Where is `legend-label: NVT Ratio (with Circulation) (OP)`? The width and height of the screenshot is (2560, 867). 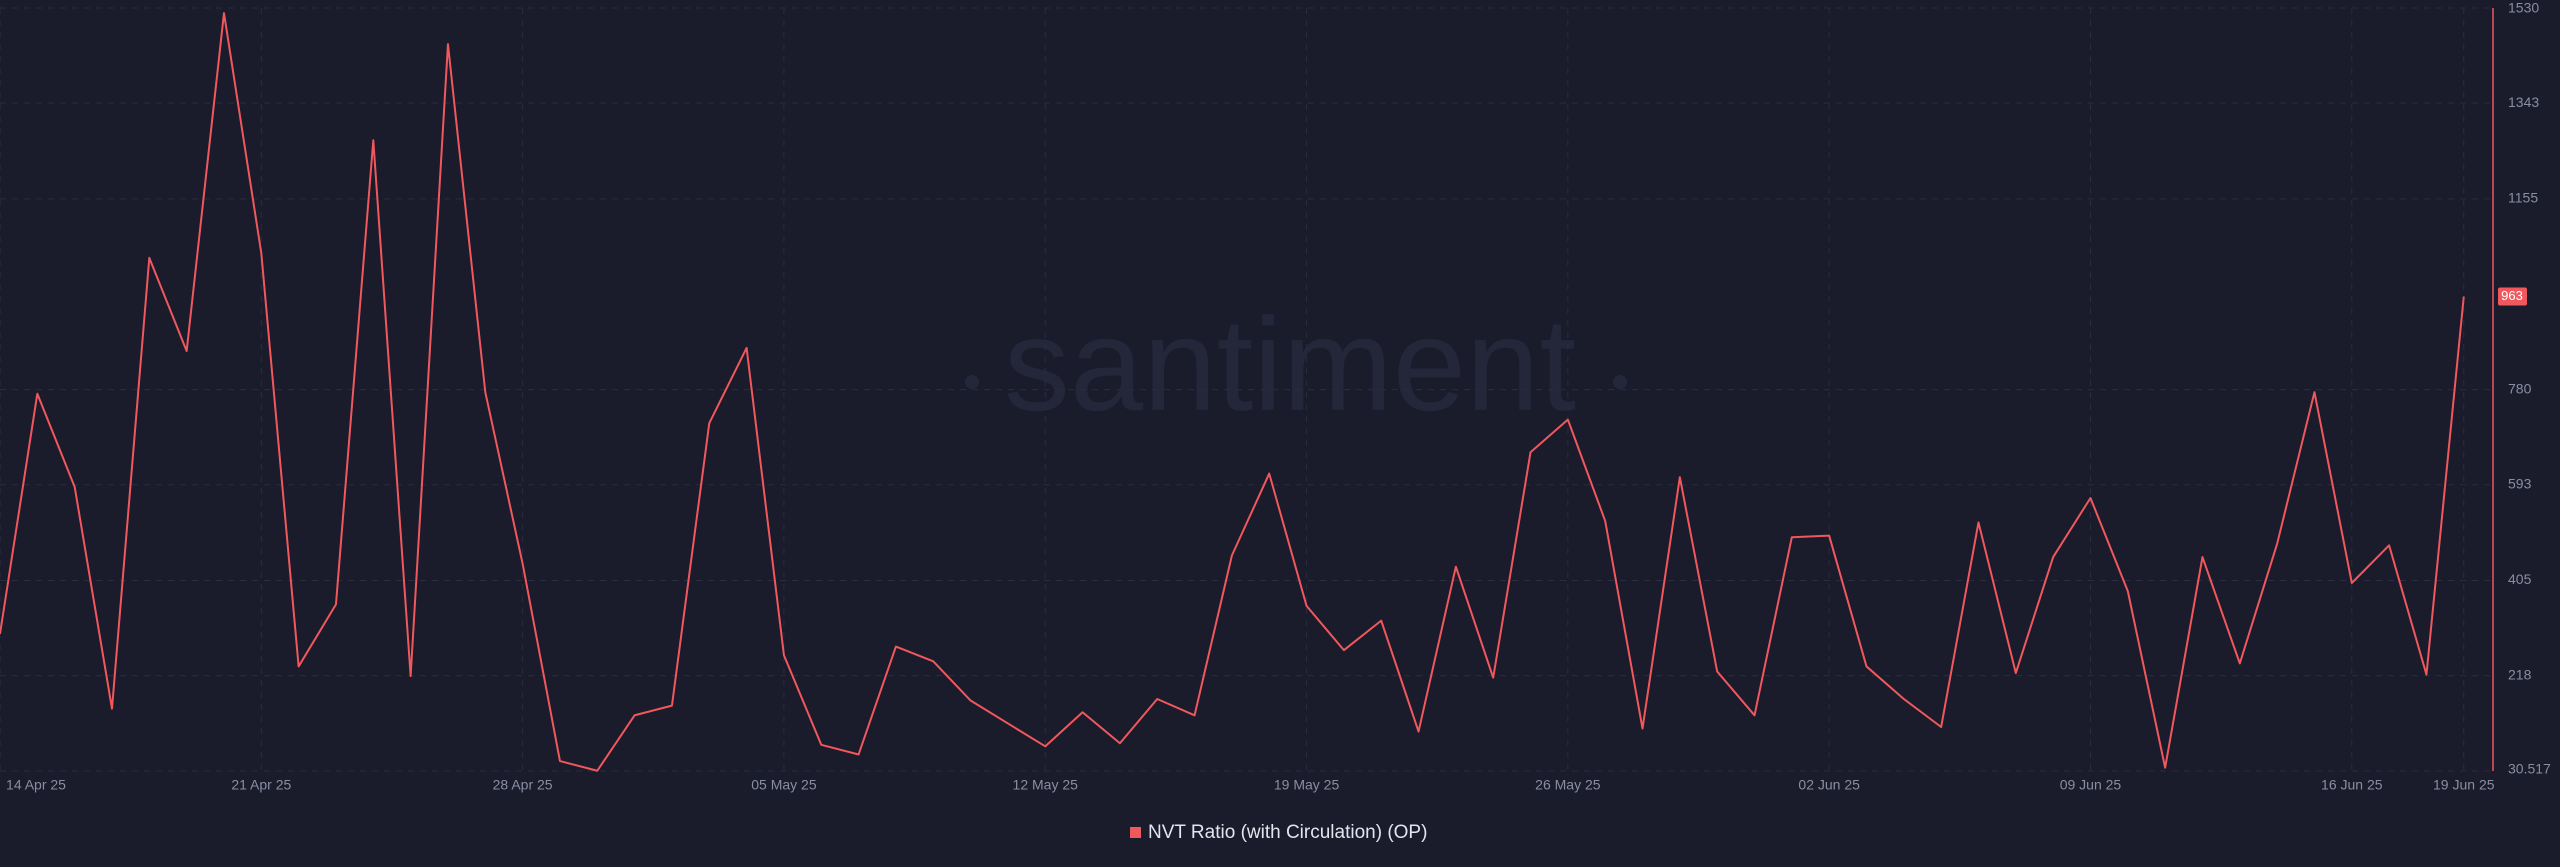
legend-label: NVT Ratio (with Circulation) (OP) is located at coordinates (1287, 832).